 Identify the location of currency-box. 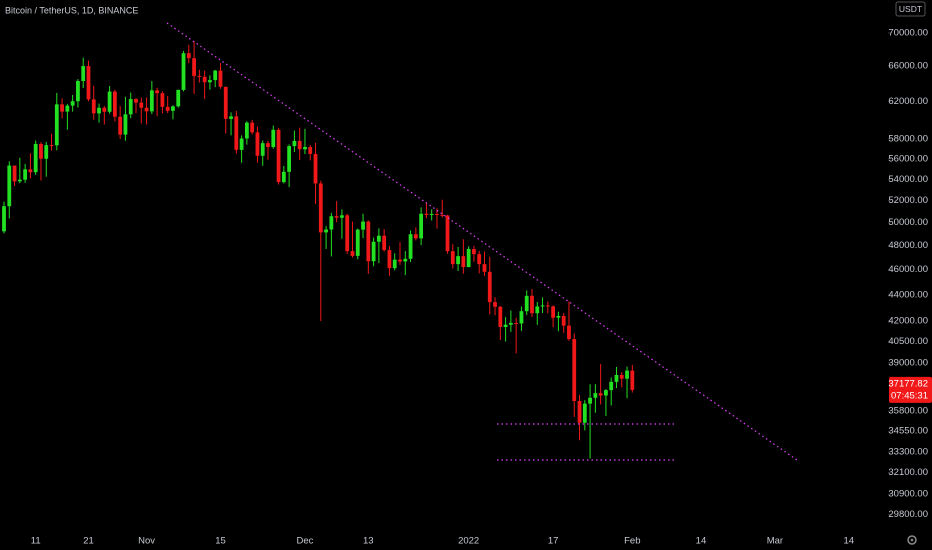
(910, 9).